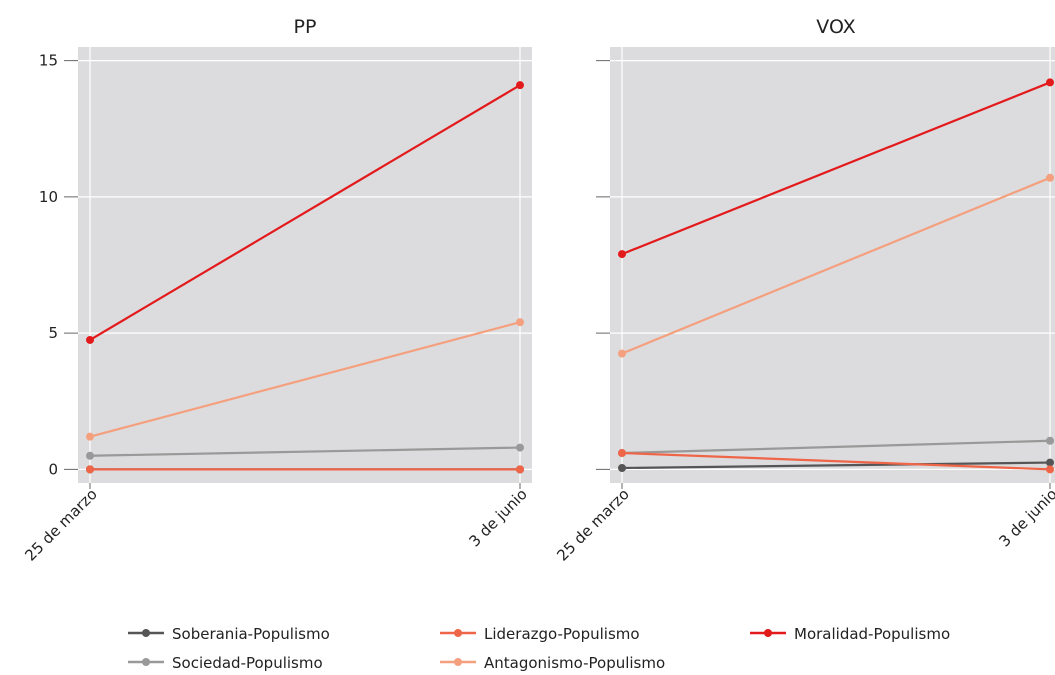  What do you see at coordinates (247, 663) in the screenshot?
I see `legend-label: Sociedad-Populismo` at bounding box center [247, 663].